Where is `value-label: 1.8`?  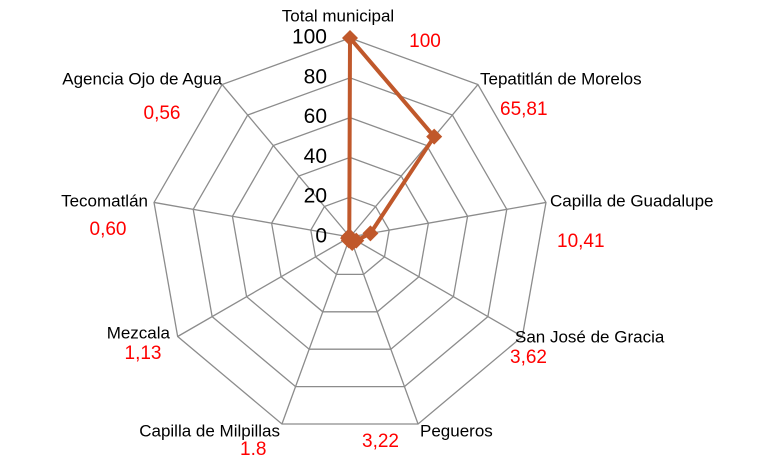
value-label: 1.8 is located at coordinates (253, 449).